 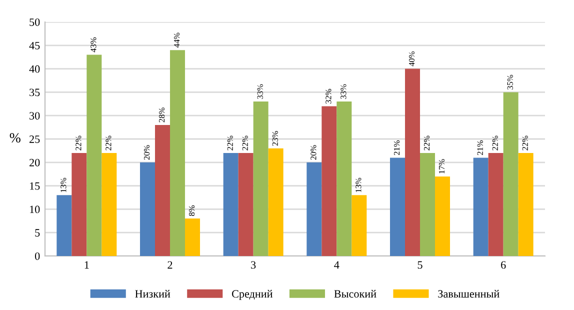 I want to click on legend-label: Высокий, so click(x=355, y=294).